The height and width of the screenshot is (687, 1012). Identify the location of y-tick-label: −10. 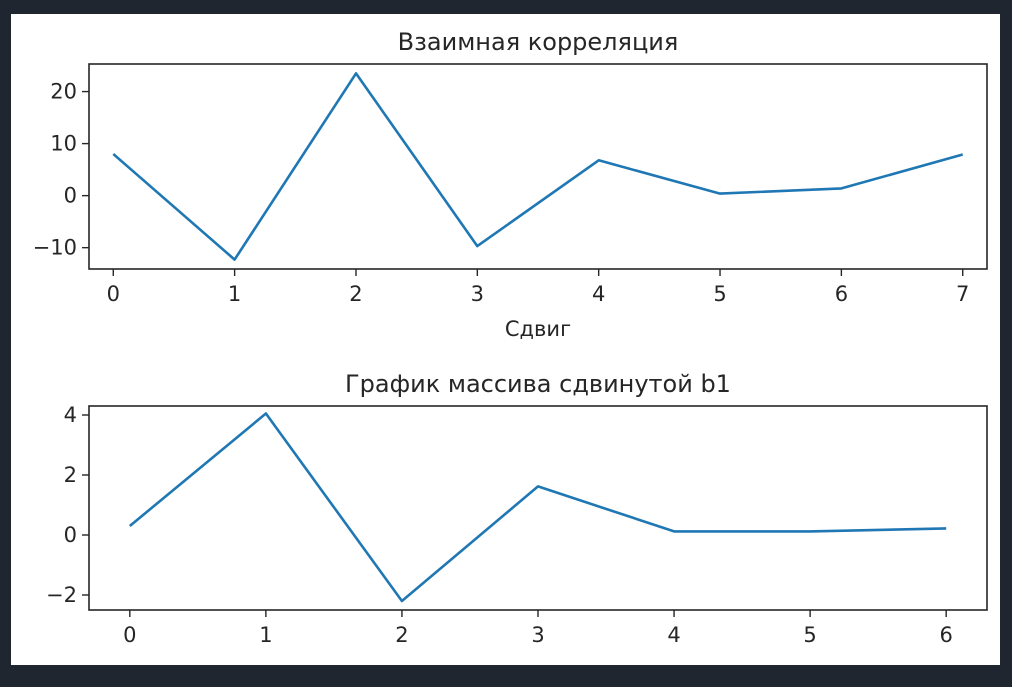
(55, 248).